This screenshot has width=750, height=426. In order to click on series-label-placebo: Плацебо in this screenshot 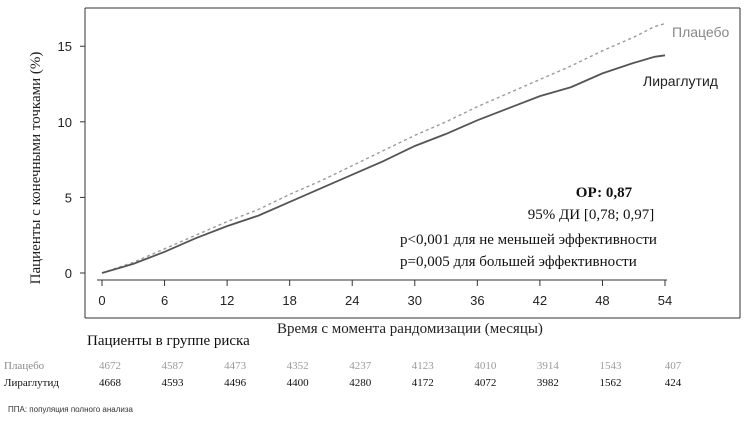, I will do `click(701, 32)`.